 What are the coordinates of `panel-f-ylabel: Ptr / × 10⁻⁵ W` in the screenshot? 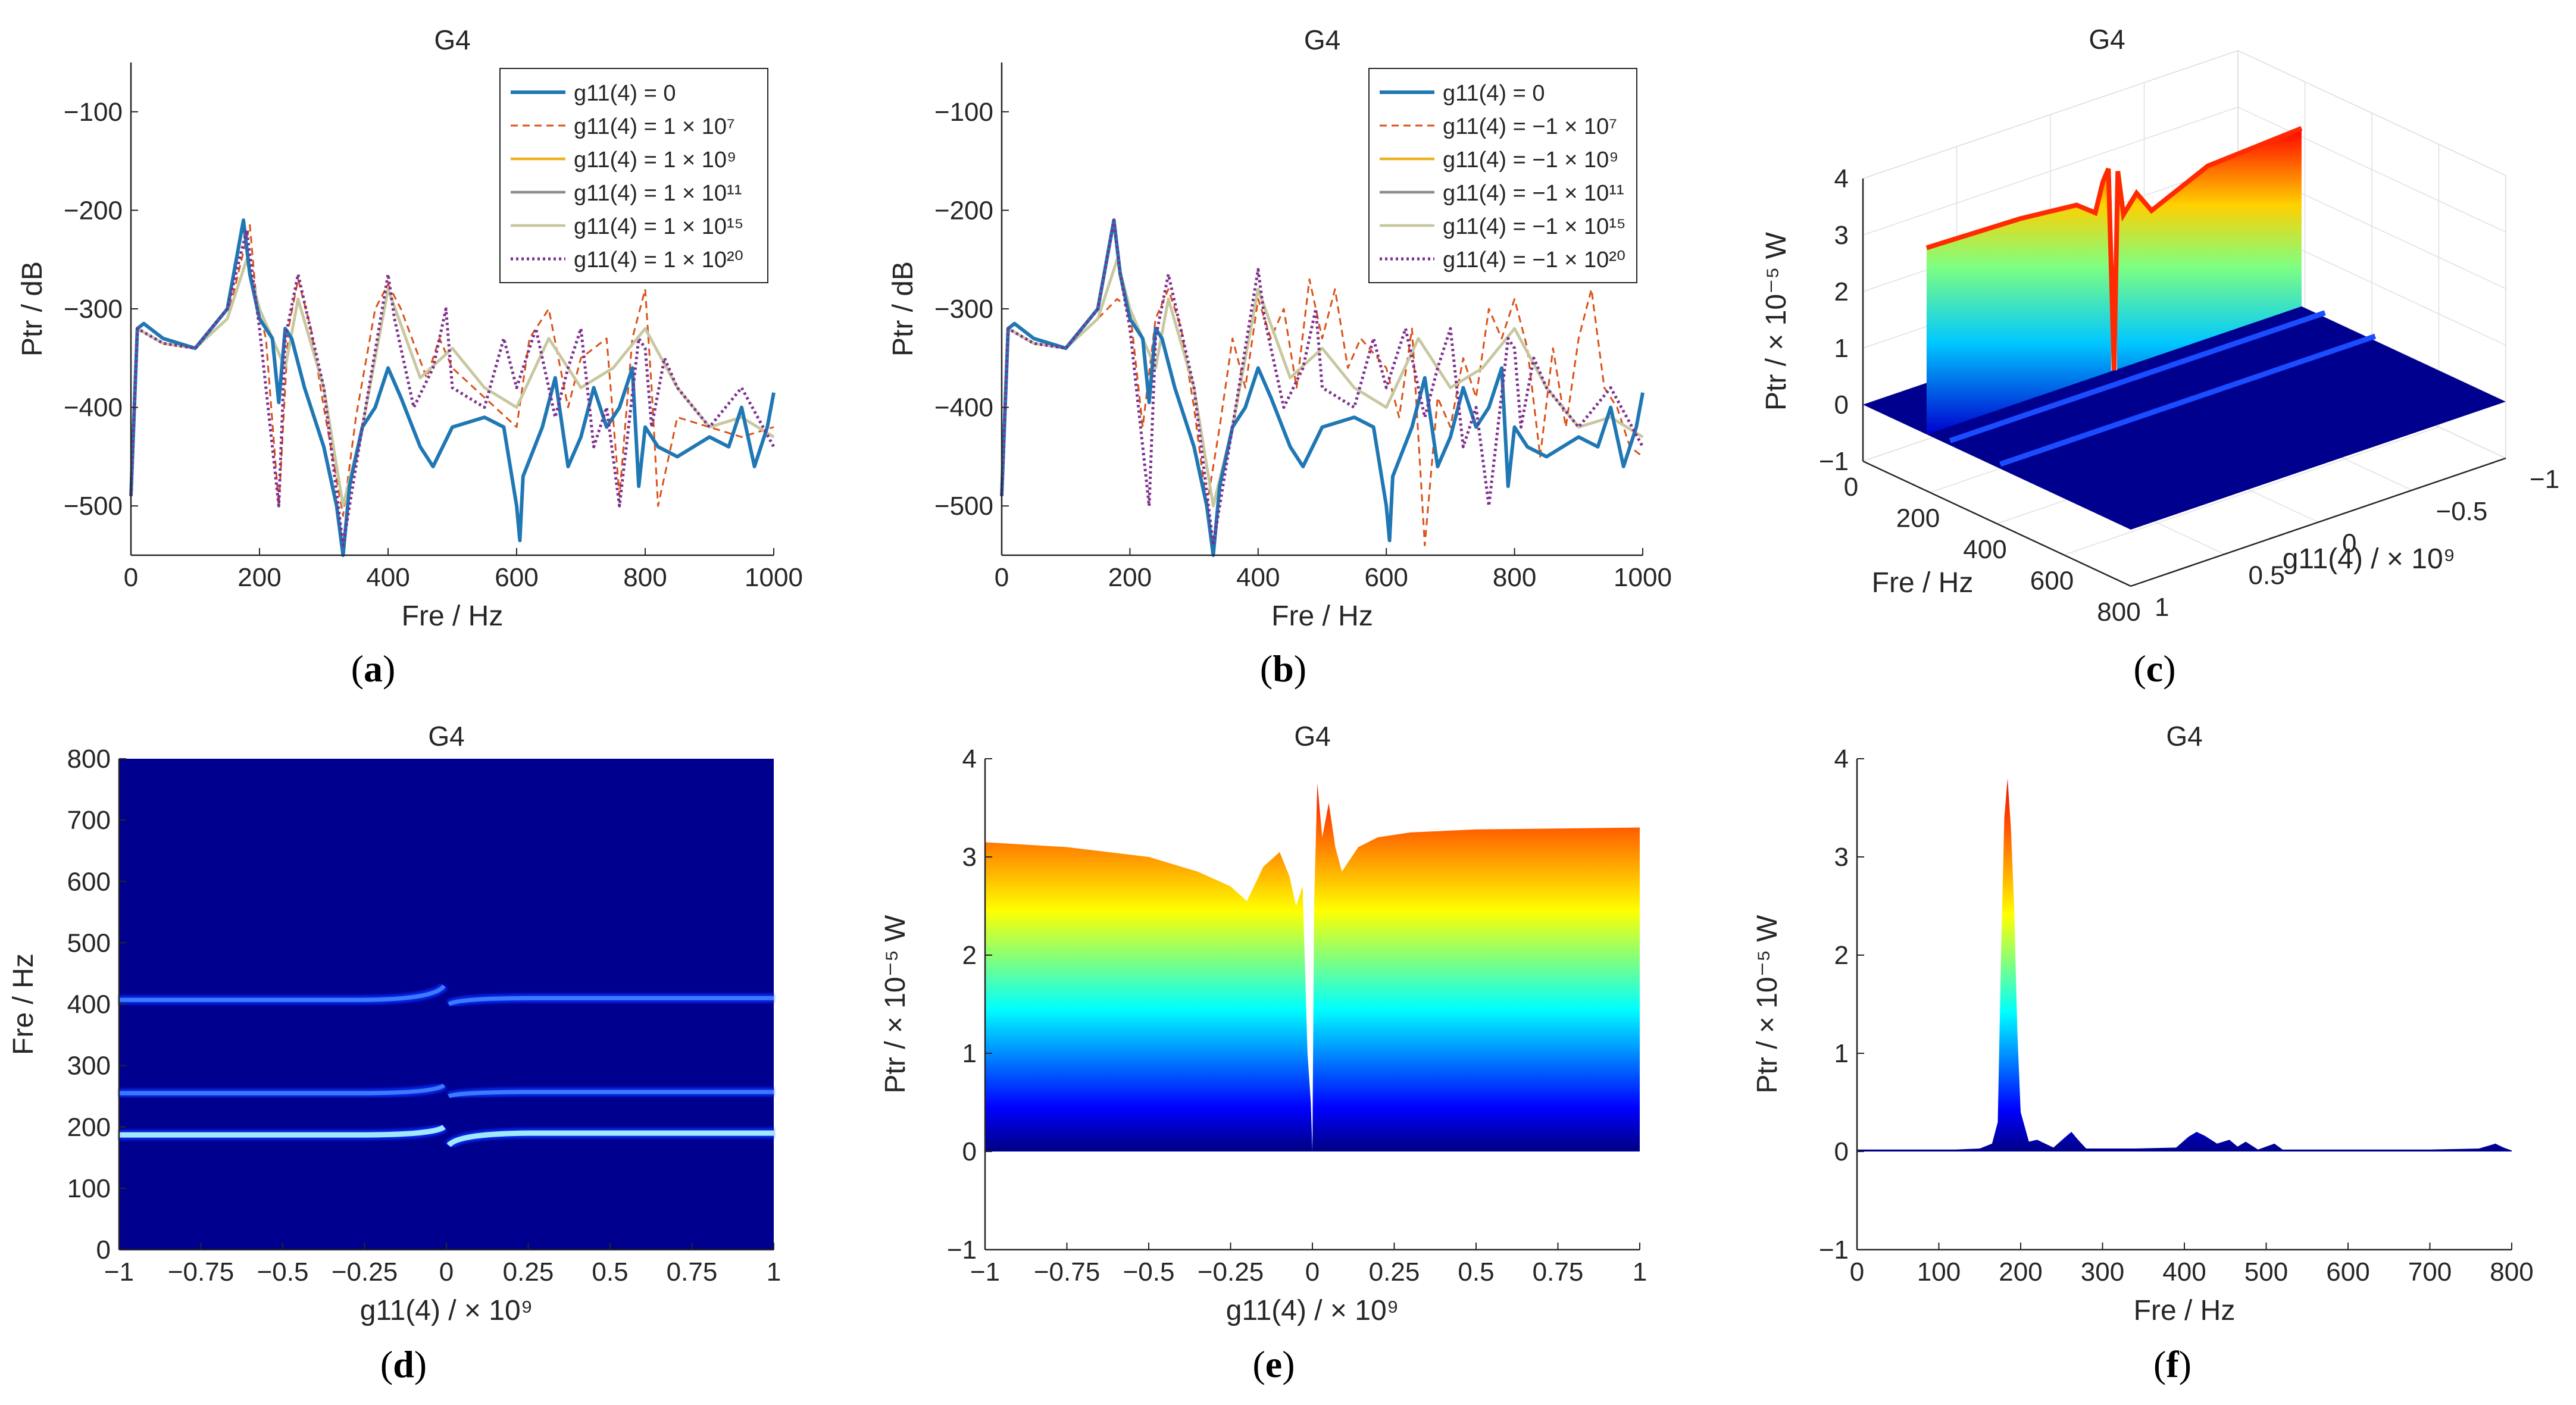 It's located at (1767, 1005).